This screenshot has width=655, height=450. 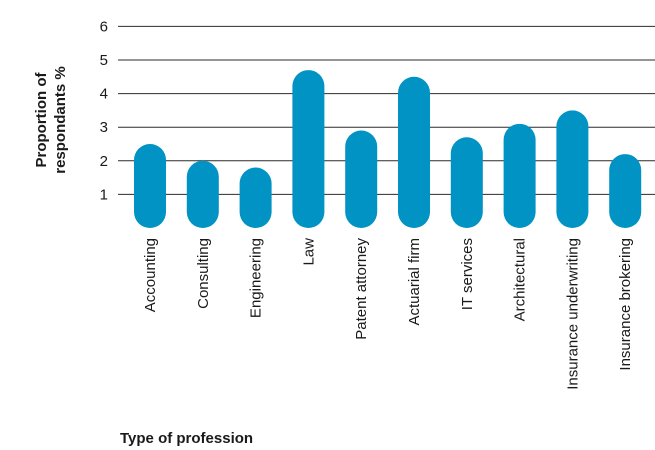 What do you see at coordinates (104, 127) in the screenshot?
I see `y-tick-label-3: 3` at bounding box center [104, 127].